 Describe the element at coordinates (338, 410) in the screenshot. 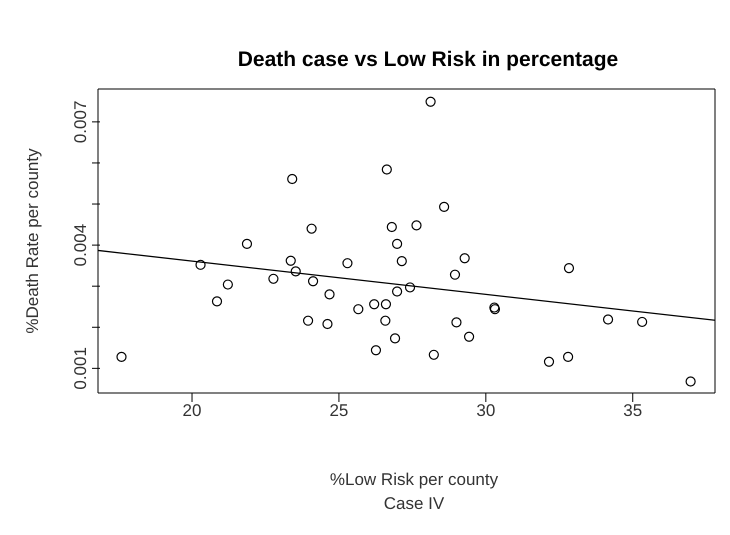

I see `x-tick-label: 25` at that location.